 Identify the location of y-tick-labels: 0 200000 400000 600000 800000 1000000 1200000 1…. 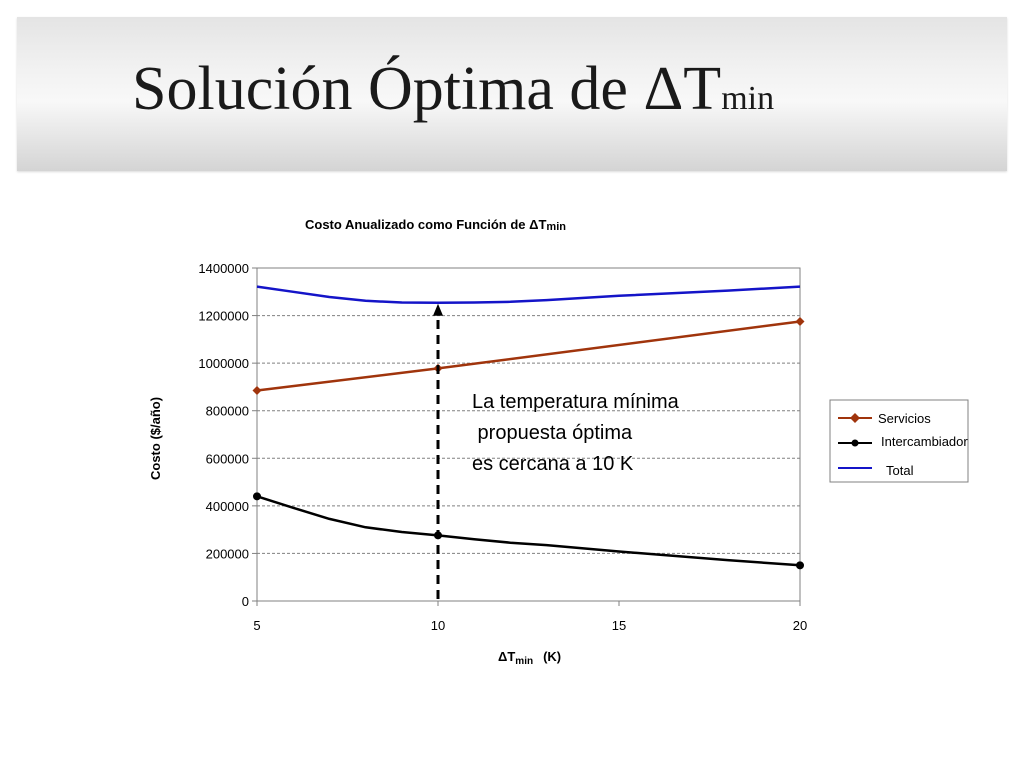
(223, 435).